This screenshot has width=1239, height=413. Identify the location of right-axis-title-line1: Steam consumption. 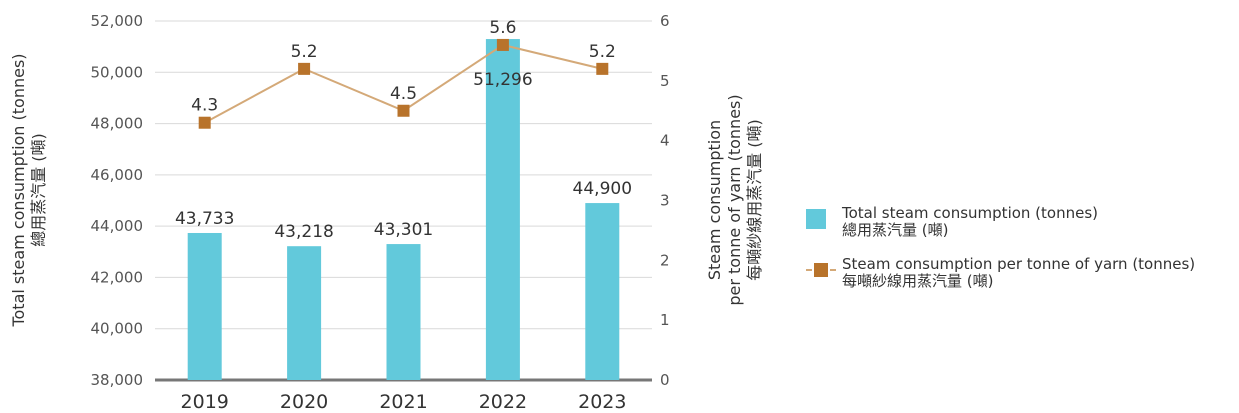
(714, 200).